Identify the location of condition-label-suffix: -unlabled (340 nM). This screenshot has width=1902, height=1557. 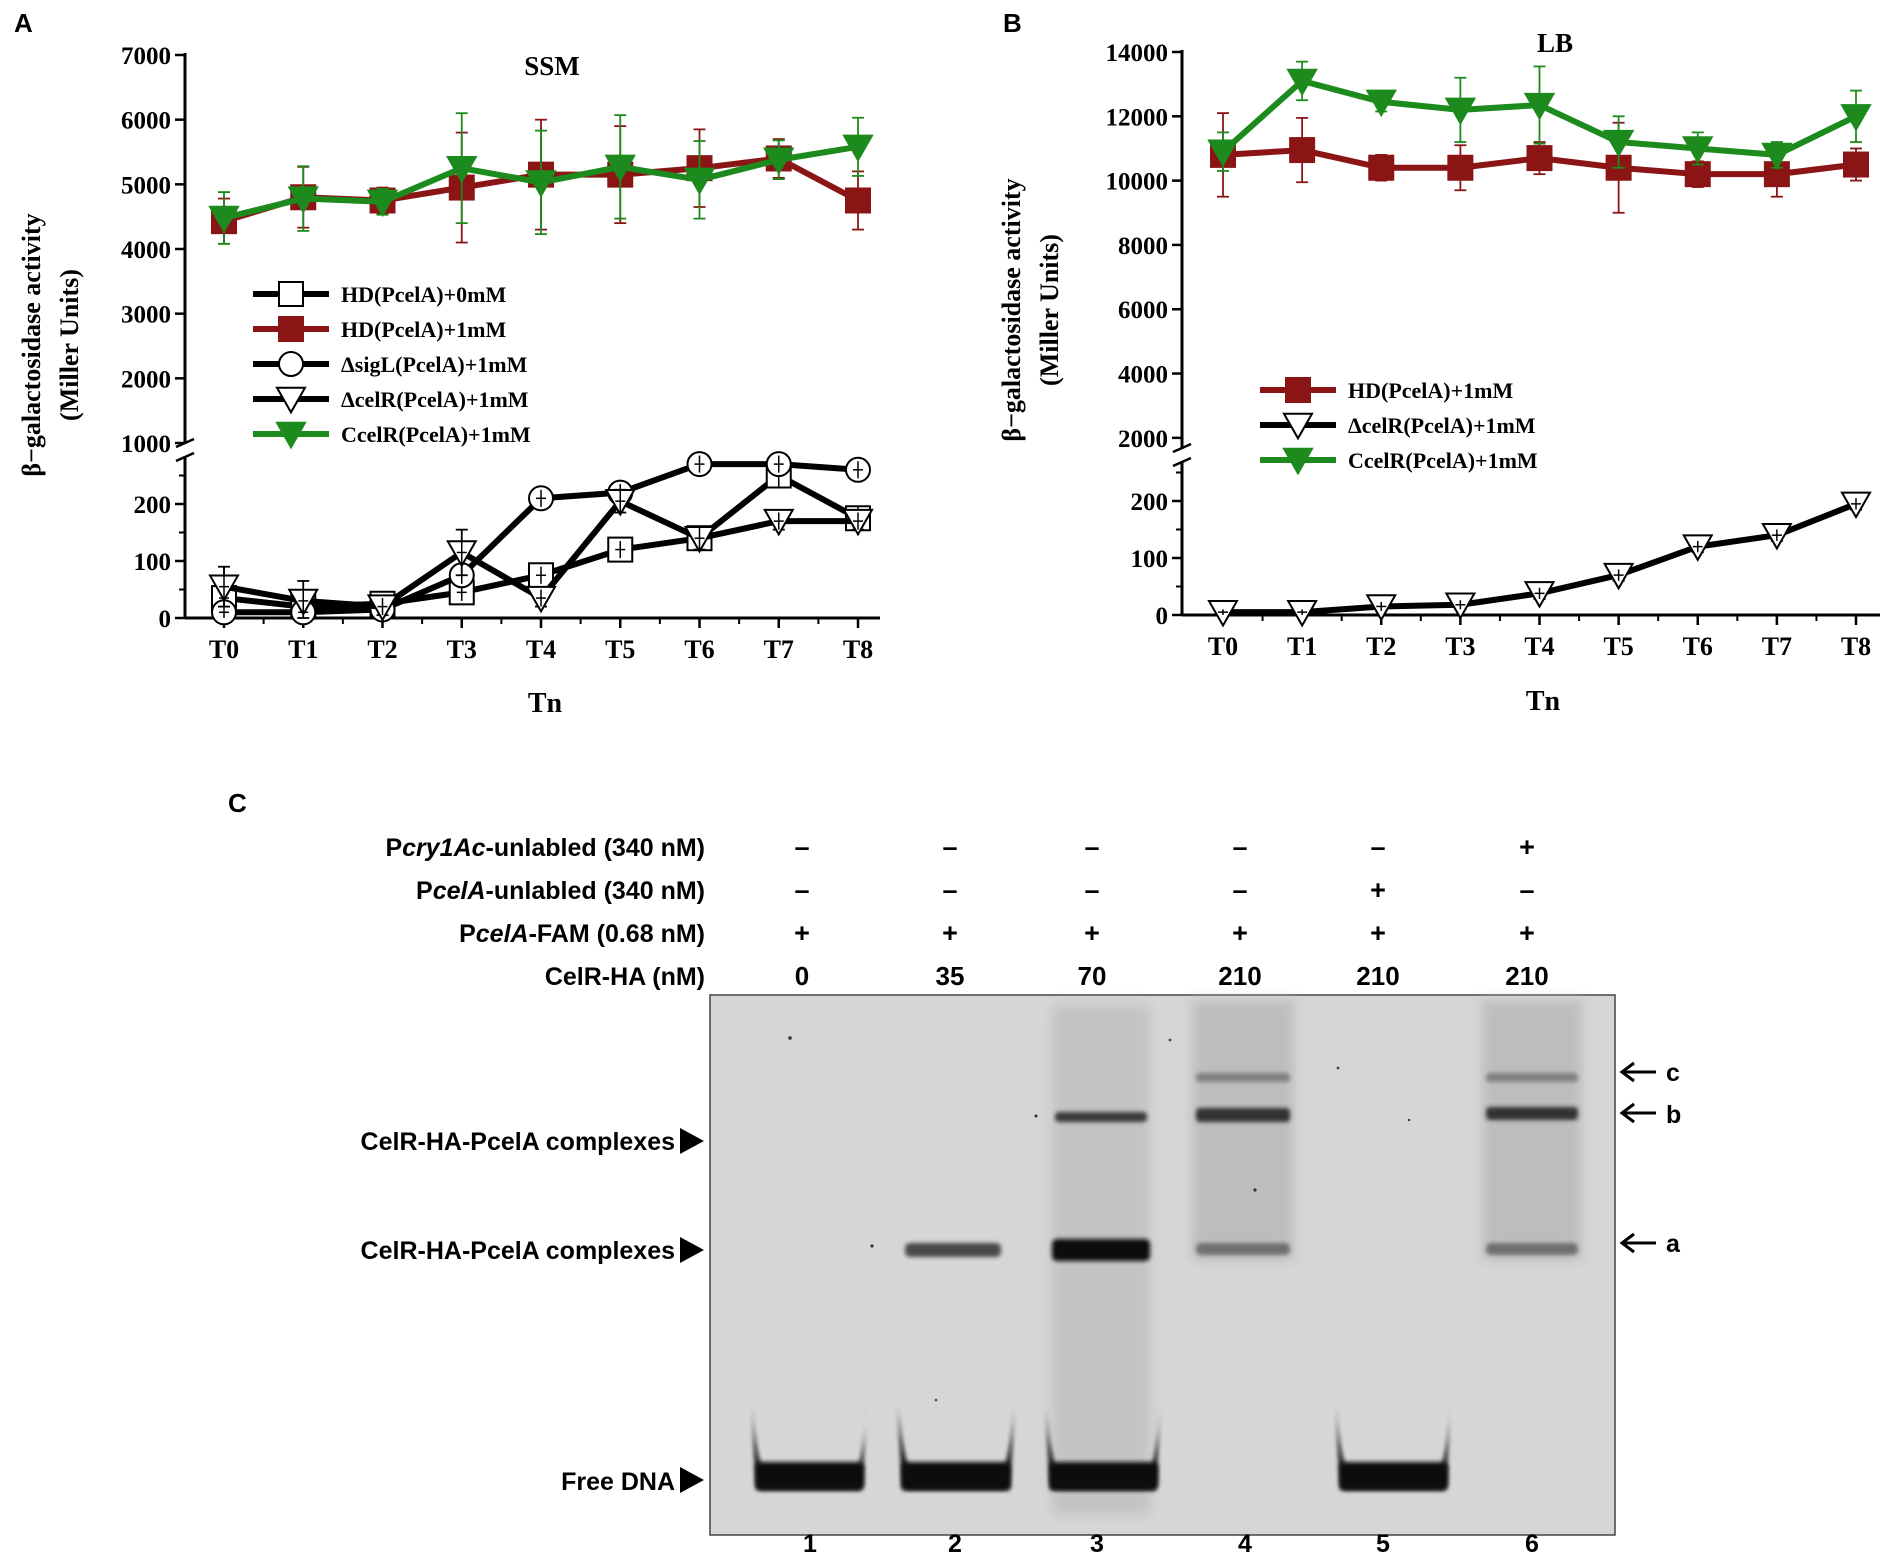
(595, 848).